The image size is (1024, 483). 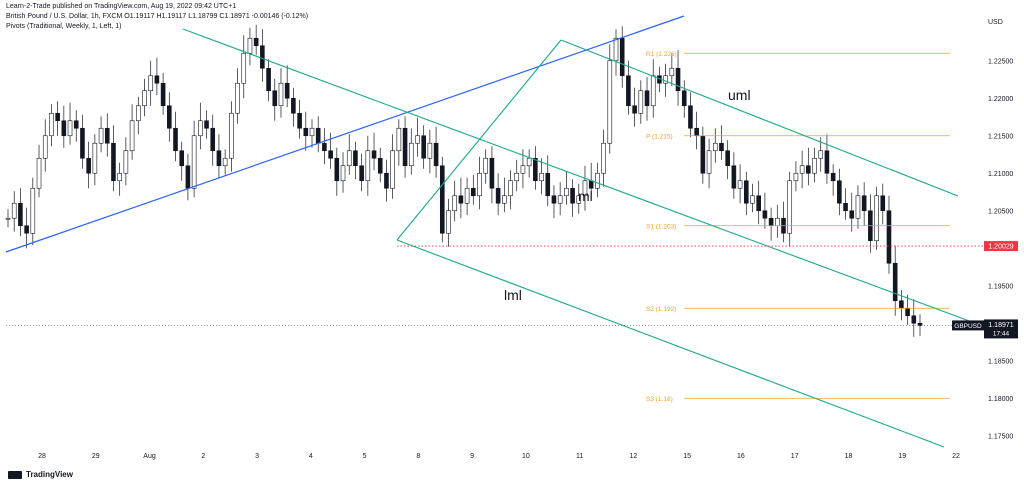 What do you see at coordinates (15, 474) in the screenshot?
I see `tradingview-logo-icon` at bounding box center [15, 474].